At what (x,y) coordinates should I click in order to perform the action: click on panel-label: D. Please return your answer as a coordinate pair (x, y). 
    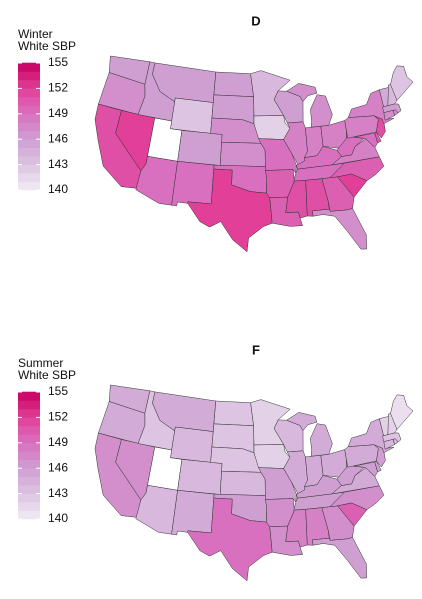
    Looking at the image, I should click on (255, 20).